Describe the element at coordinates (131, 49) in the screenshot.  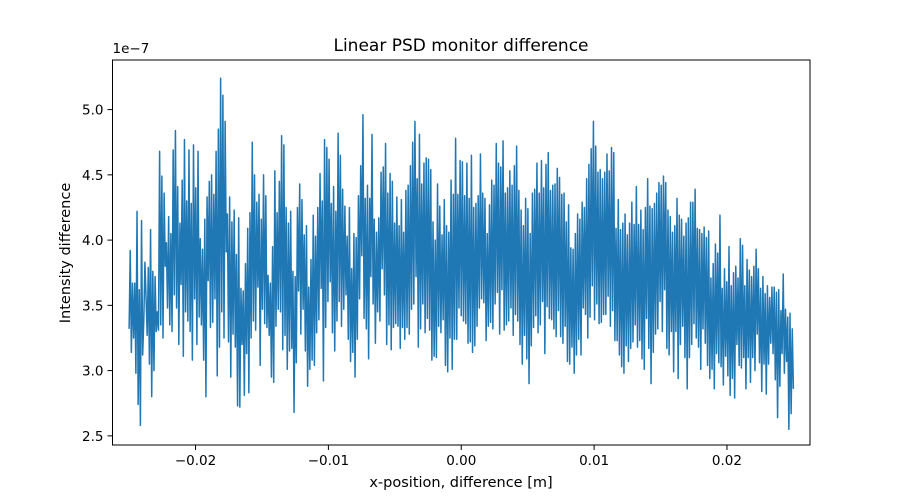
I see `y-axis-offset-label: 1e−7` at that location.